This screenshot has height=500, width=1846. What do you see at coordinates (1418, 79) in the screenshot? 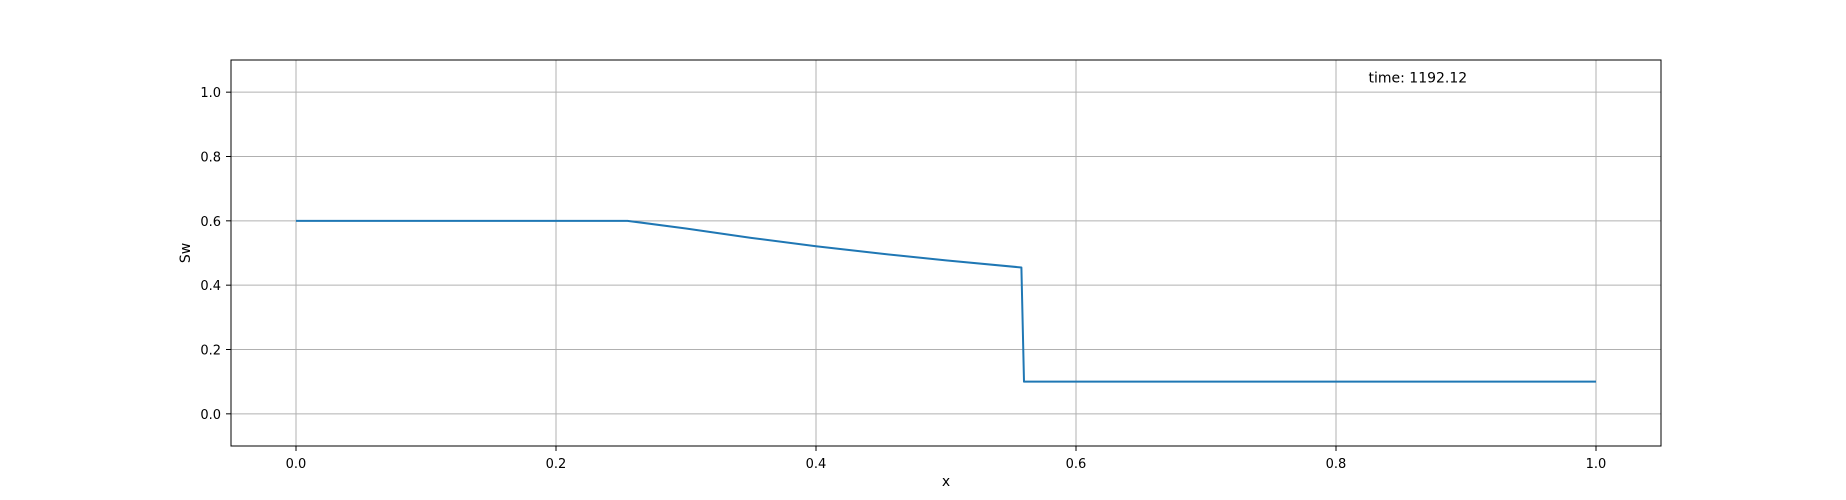
I see `time-annotation: time: 1192.12` at bounding box center [1418, 79].